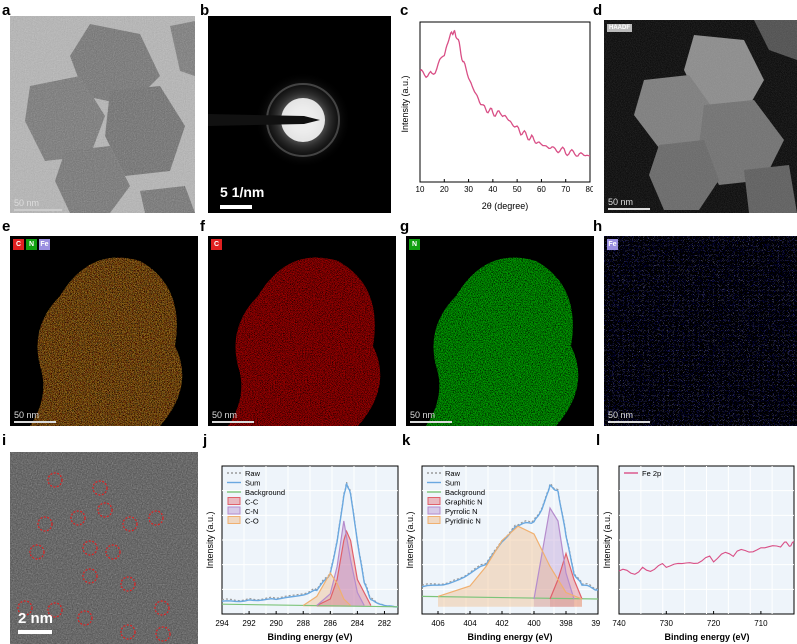 This screenshot has height=644, width=797. Describe the element at coordinates (438, 623) in the screenshot. I see `tick-label: 406` at that location.